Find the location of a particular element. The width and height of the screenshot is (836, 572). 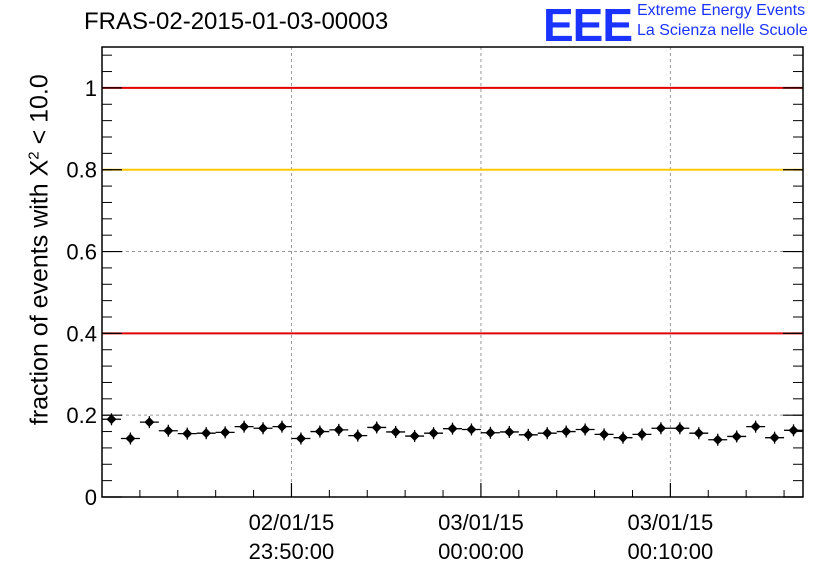

y-axis-label: fraction of events with X2 < 10.0 is located at coordinates (39, 250).